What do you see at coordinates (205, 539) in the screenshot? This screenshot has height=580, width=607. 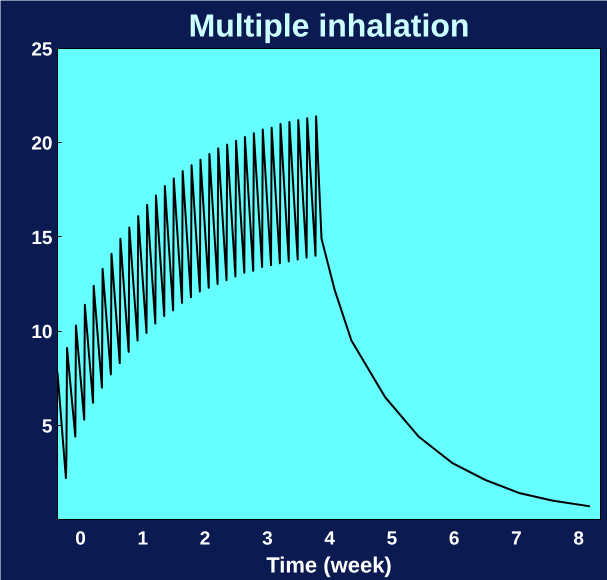 I see `x-tick-label: 2` at bounding box center [205, 539].